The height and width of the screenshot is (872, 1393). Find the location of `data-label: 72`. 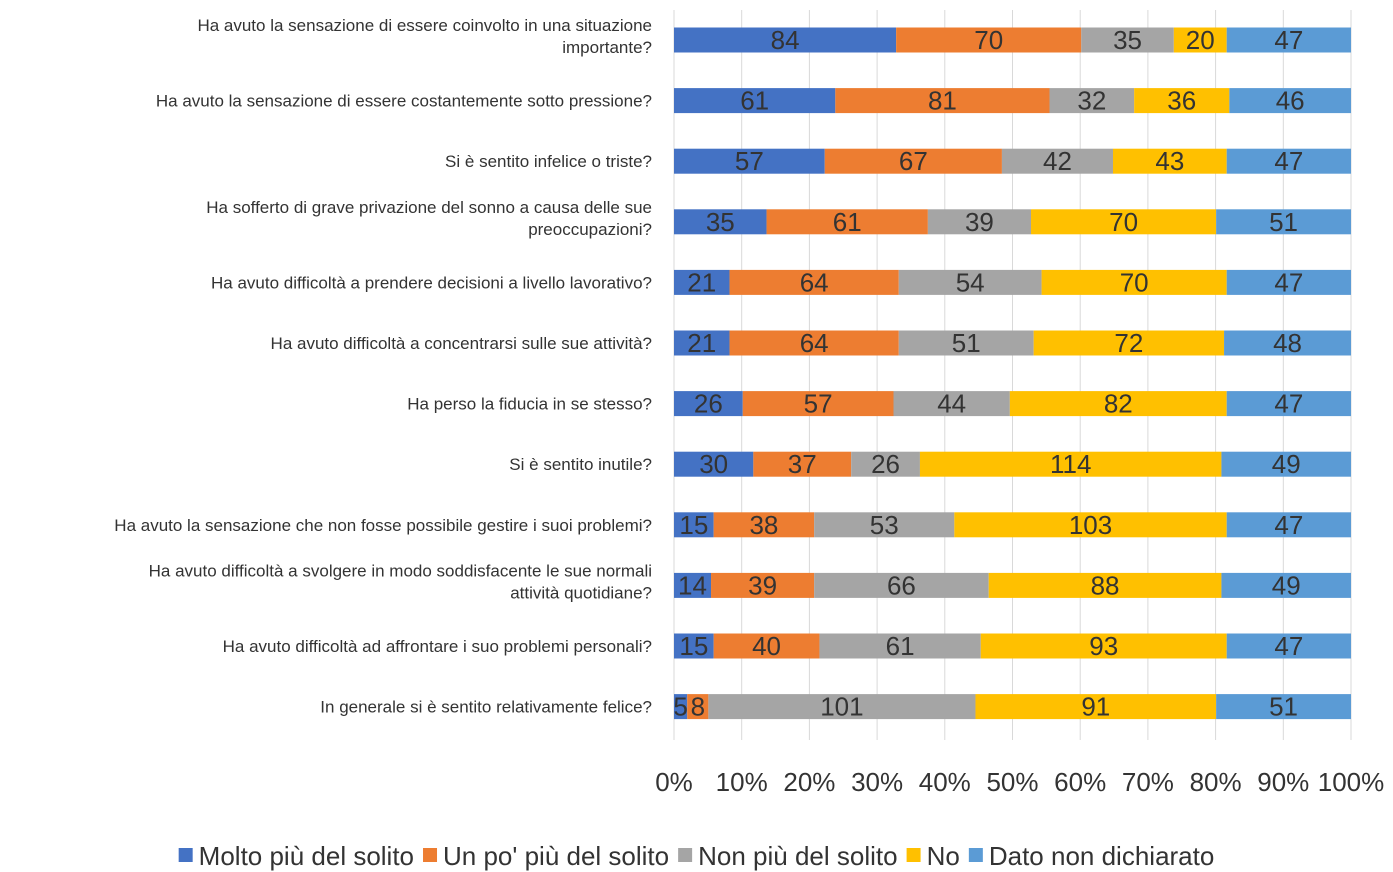

data-label: 72 is located at coordinates (1128, 343).